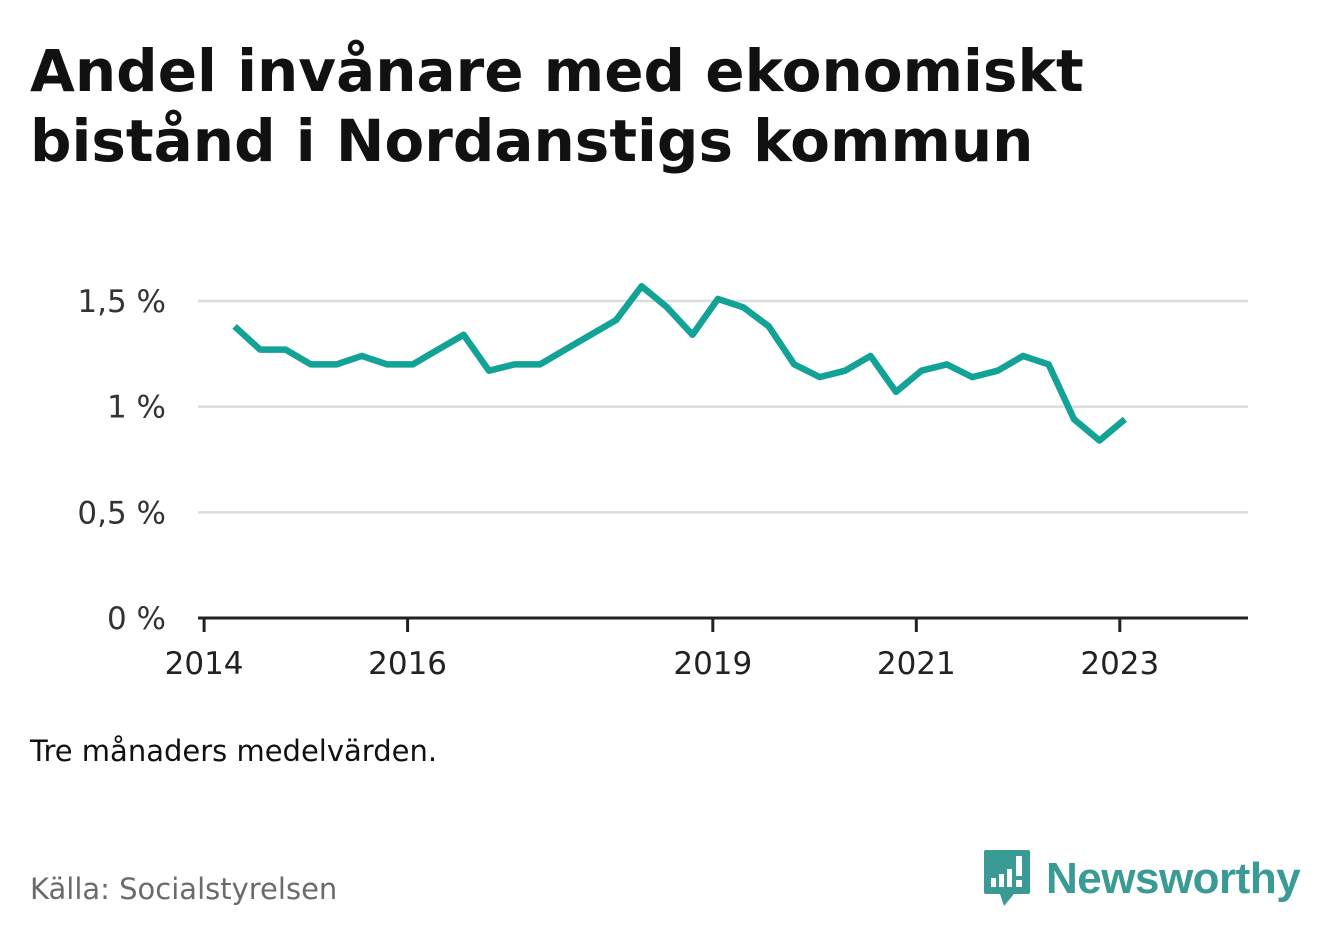 This screenshot has height=939, width=1322. Describe the element at coordinates (407, 664) in the screenshot. I see `x-tick-label: 2016` at that location.